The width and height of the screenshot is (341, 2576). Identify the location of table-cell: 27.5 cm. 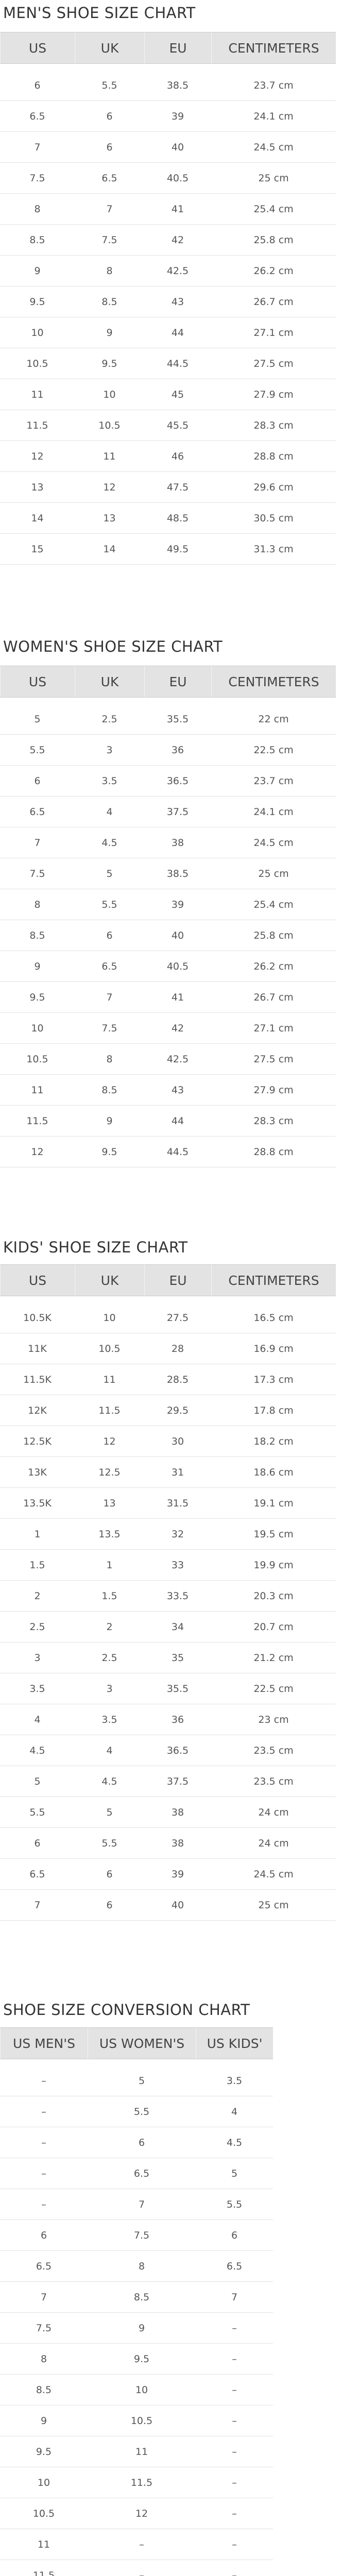
(273, 1059).